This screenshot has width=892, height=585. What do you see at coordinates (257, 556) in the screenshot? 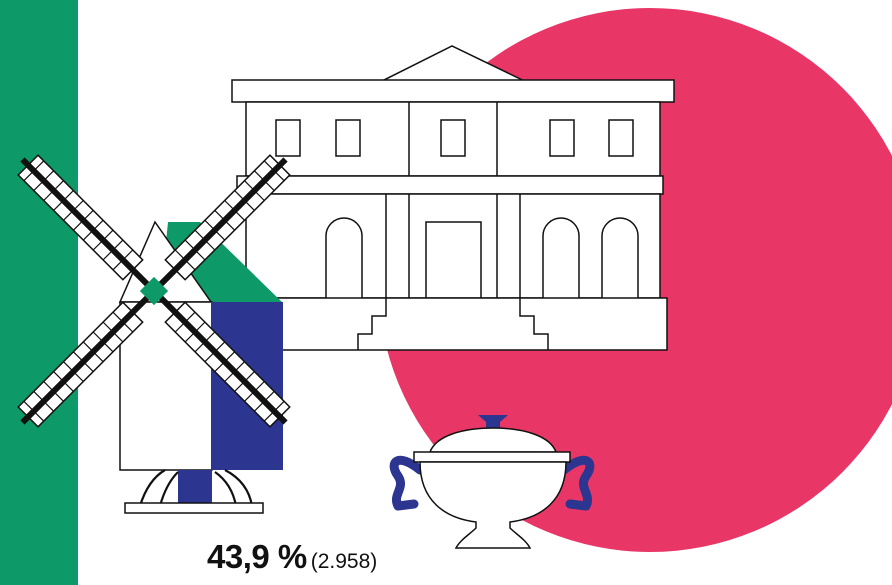
I see `stat-percentage: 43,9 %` at bounding box center [257, 556].